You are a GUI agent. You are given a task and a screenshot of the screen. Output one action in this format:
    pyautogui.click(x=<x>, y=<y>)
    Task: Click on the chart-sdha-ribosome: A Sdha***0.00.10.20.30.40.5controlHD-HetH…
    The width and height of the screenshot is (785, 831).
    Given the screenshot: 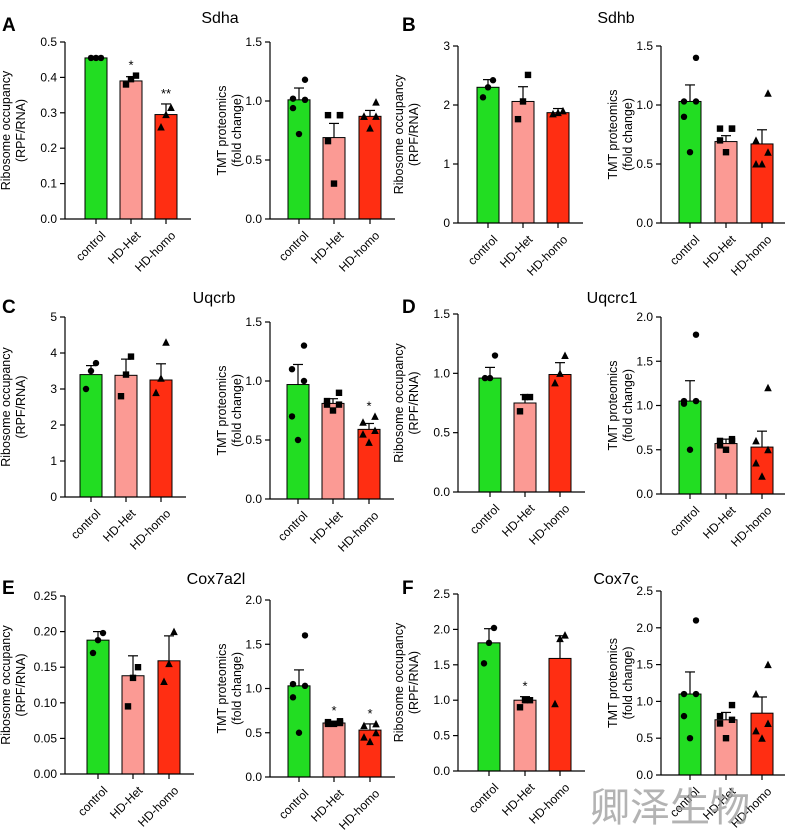 What is the action you would take?
    pyautogui.click(x=119, y=142)
    